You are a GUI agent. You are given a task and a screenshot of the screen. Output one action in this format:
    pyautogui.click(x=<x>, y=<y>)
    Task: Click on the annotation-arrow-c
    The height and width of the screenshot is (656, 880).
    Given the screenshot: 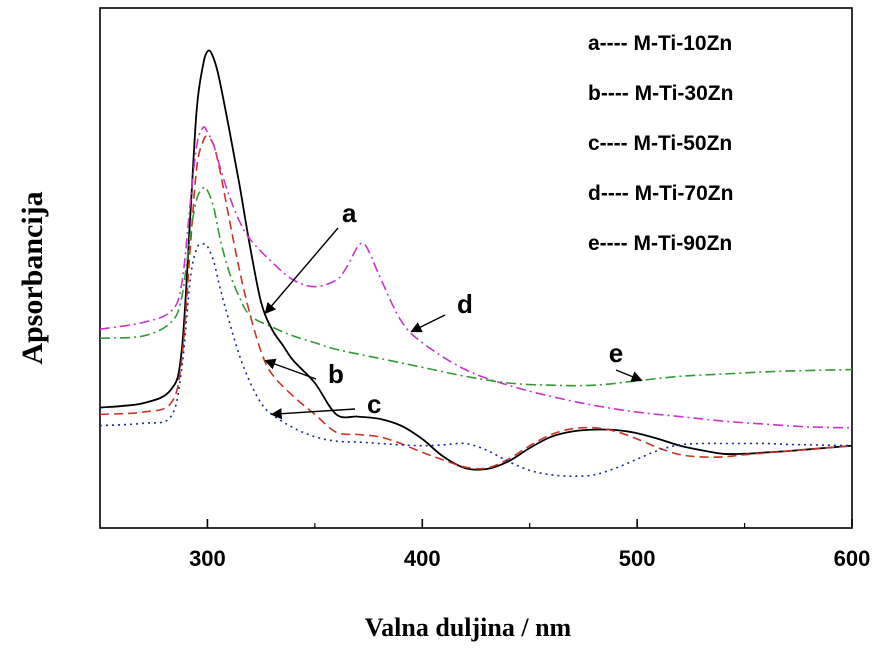 What is the action you would take?
    pyautogui.click(x=313, y=414)
    